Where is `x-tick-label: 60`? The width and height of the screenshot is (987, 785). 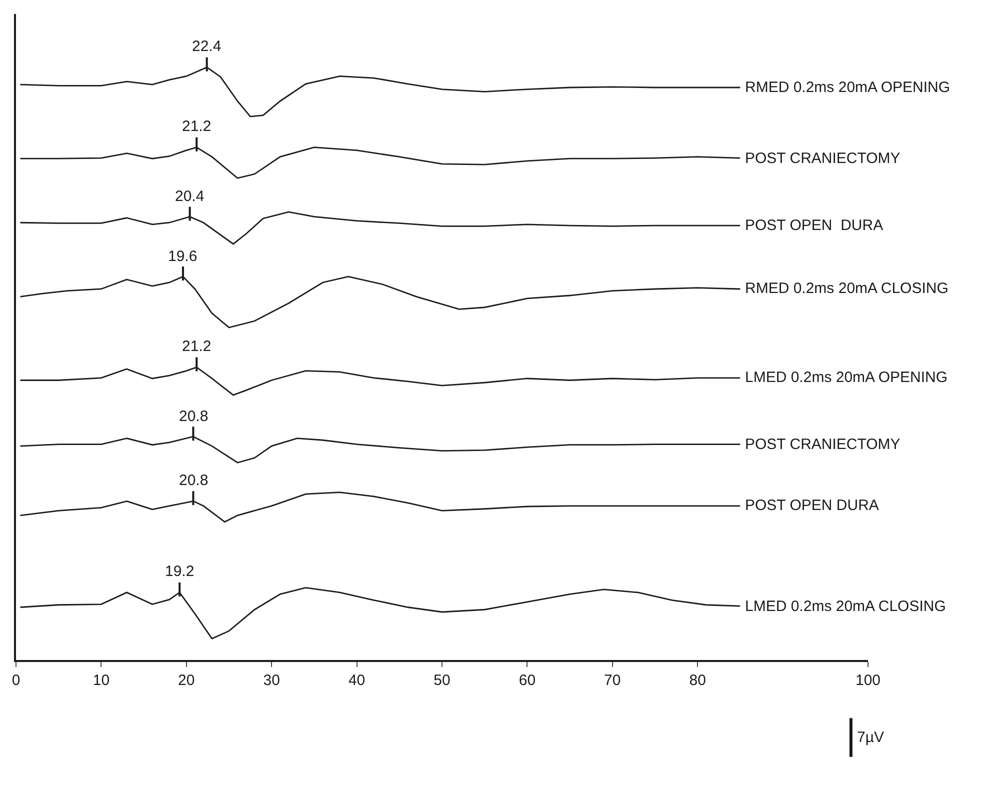
x-tick-label: 60 is located at coordinates (527, 680).